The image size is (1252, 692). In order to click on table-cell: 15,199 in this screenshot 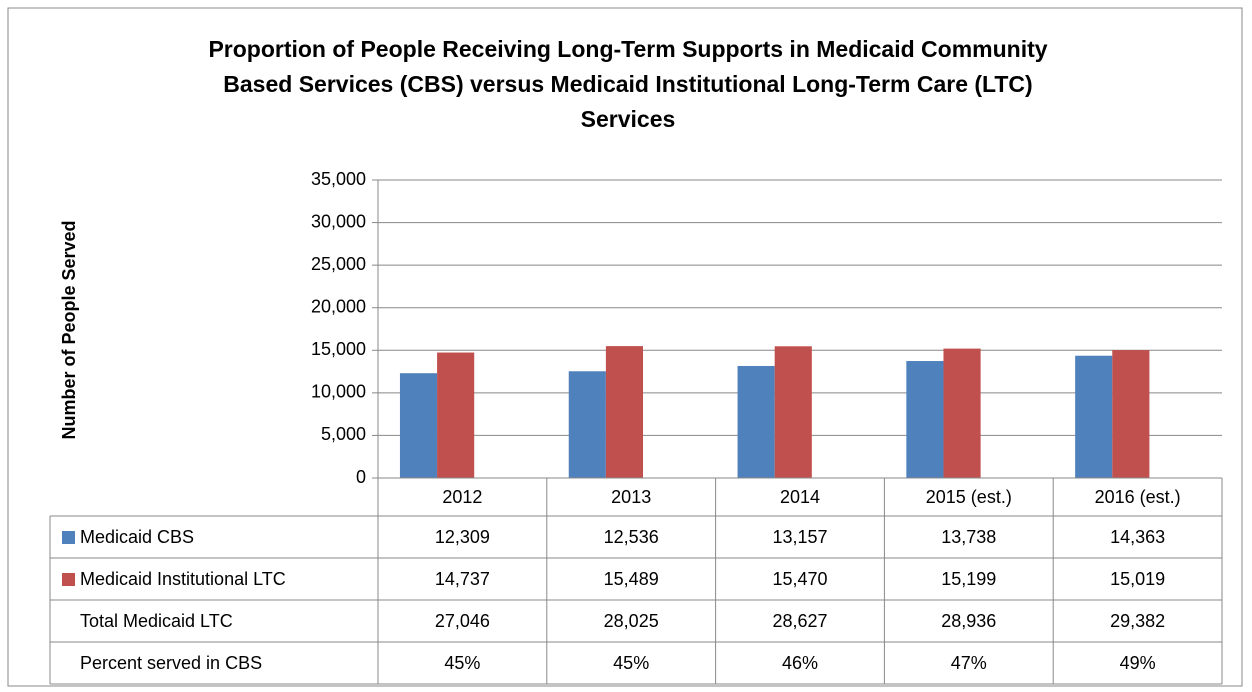, I will do `click(968, 579)`.